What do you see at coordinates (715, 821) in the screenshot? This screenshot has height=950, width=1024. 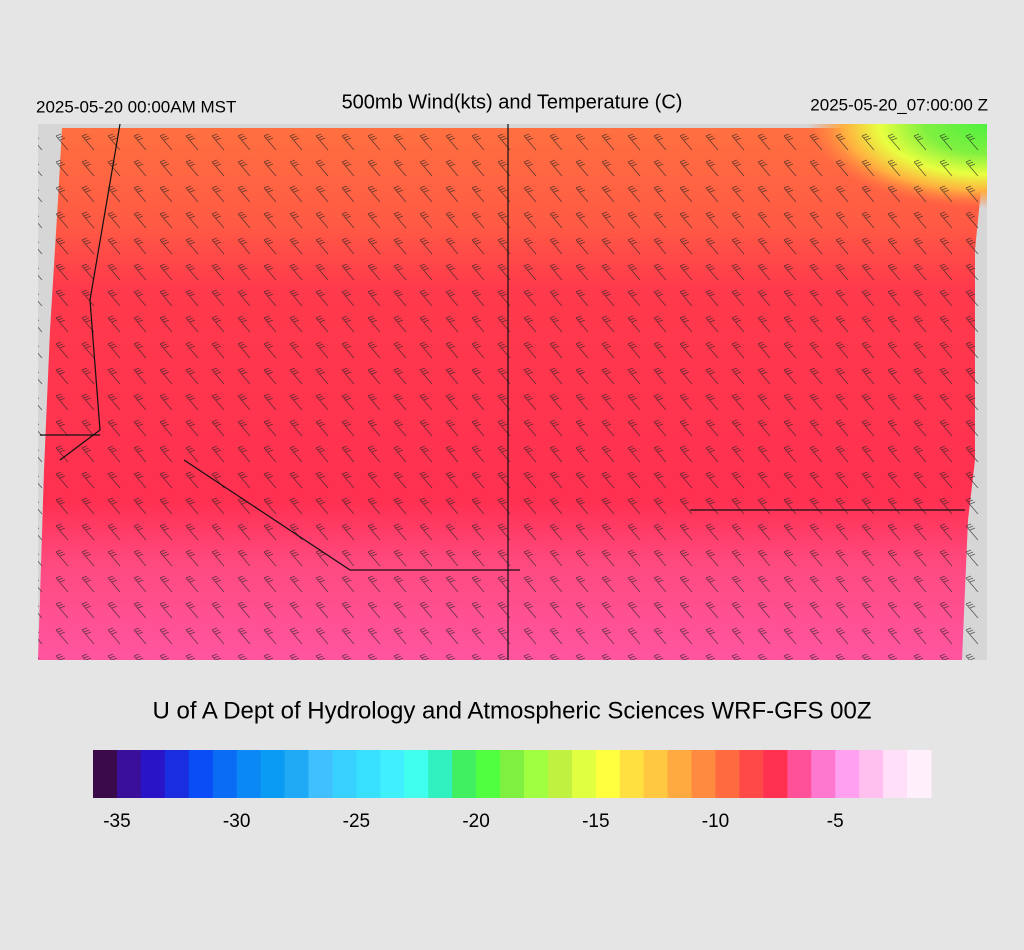 I see `colorbar-tick-label: -10` at bounding box center [715, 821].